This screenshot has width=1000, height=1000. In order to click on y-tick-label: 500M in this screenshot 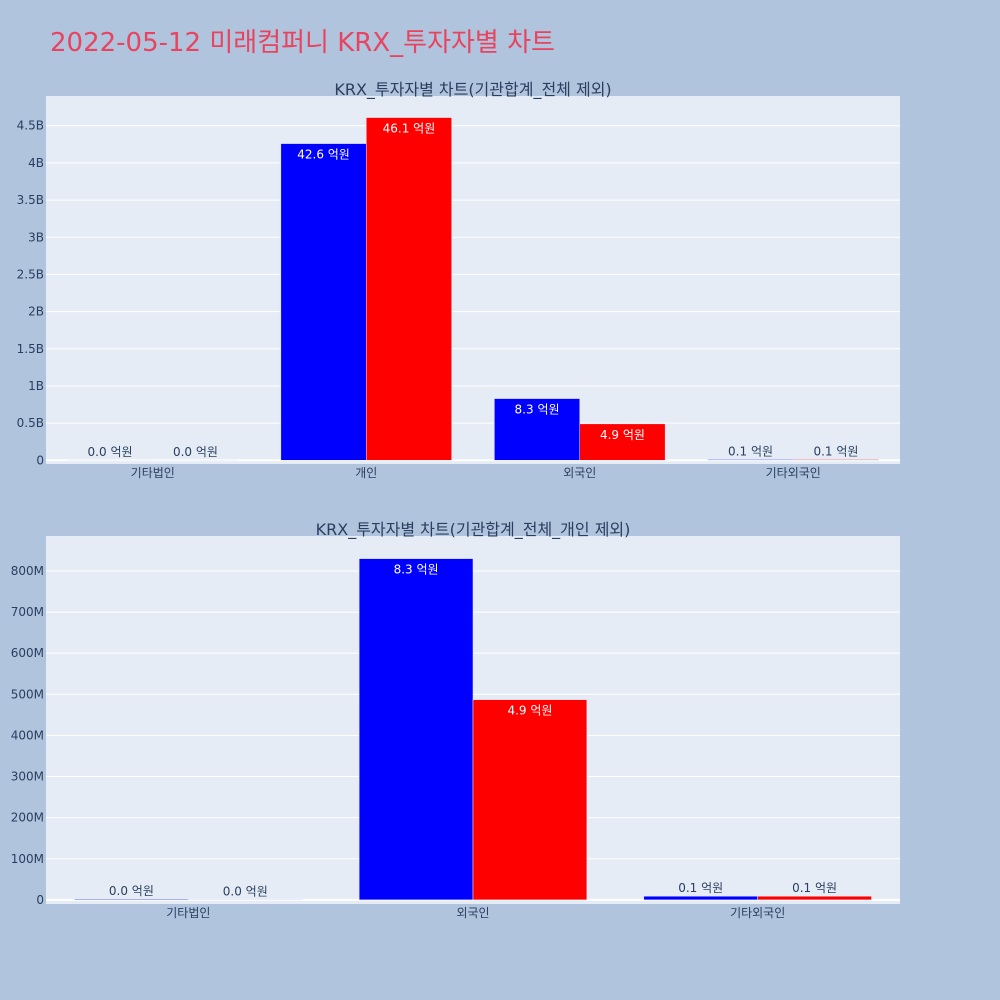, I will do `click(27, 694)`.